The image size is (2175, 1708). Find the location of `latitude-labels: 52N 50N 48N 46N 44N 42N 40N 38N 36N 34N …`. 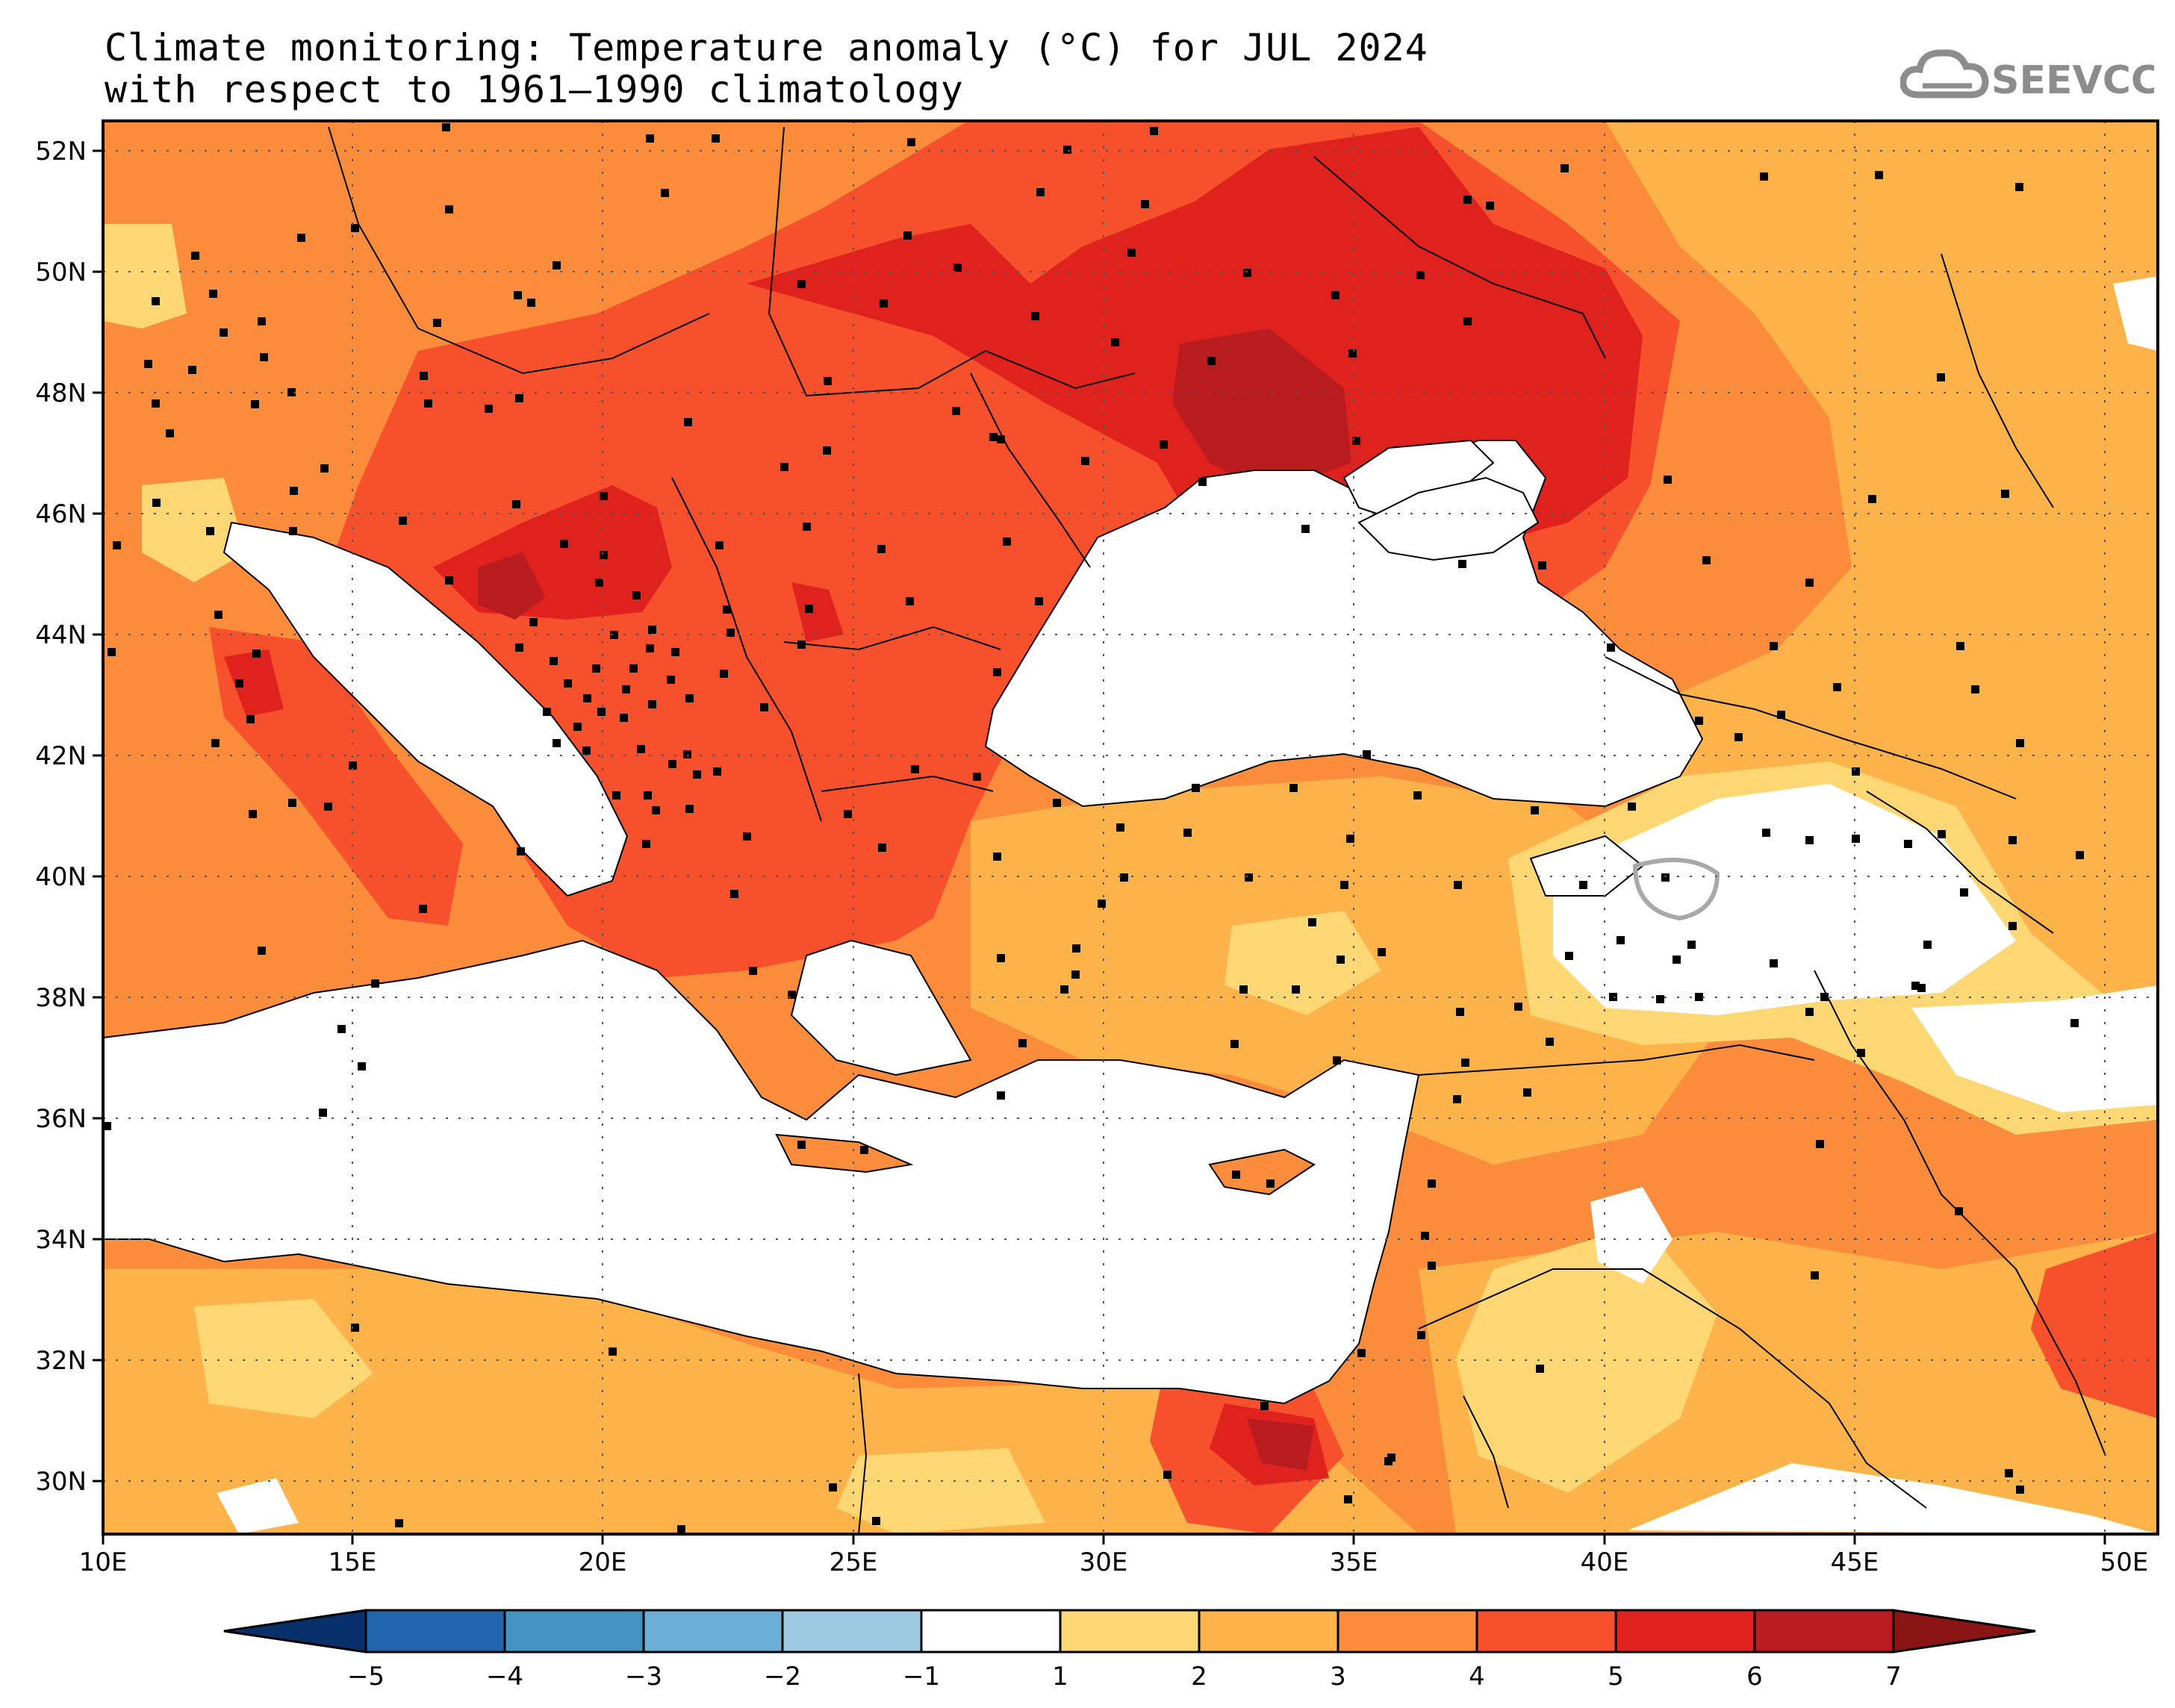

latitude-labels: 52N 50N 48N 46N 44N 42N 40N 38N 36N 34N … is located at coordinates (61, 817).